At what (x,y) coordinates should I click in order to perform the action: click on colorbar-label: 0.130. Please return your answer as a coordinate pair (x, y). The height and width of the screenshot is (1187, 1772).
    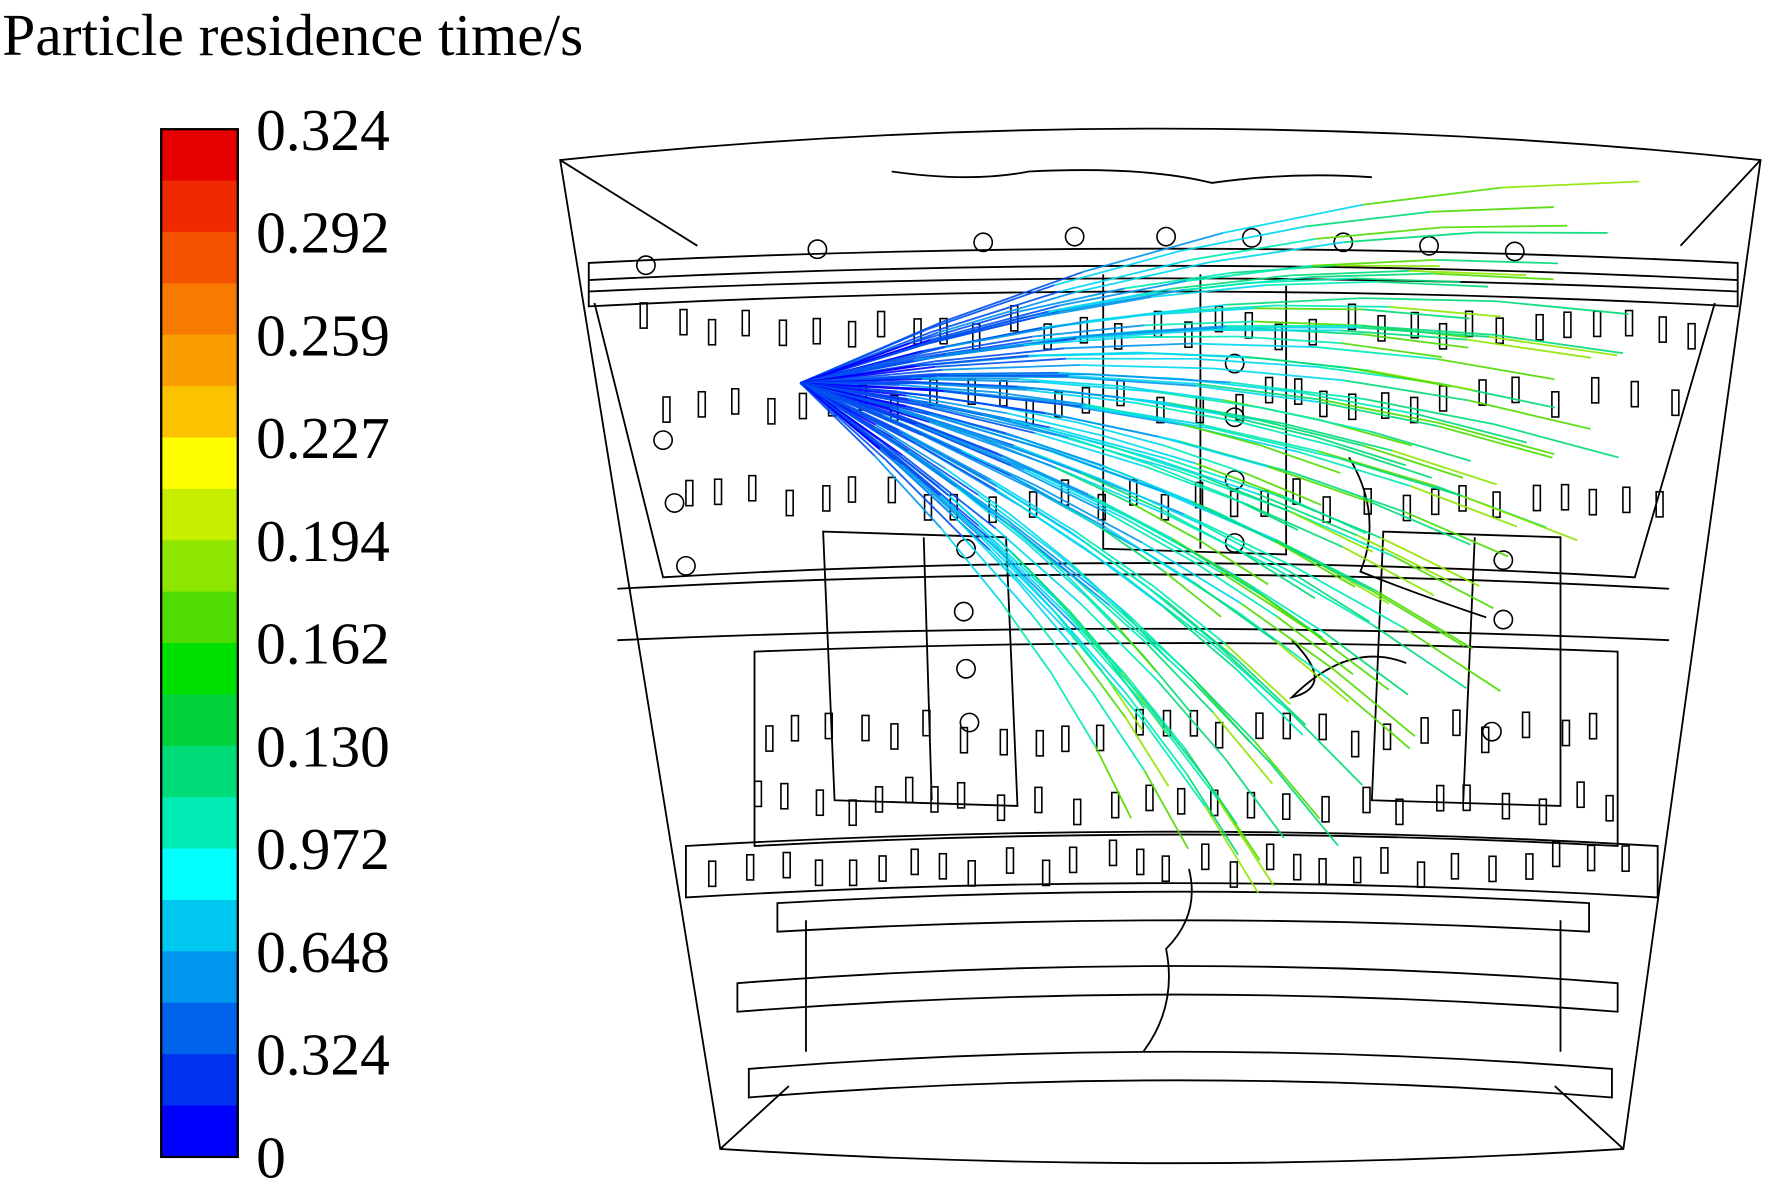
    Looking at the image, I should click on (323, 746).